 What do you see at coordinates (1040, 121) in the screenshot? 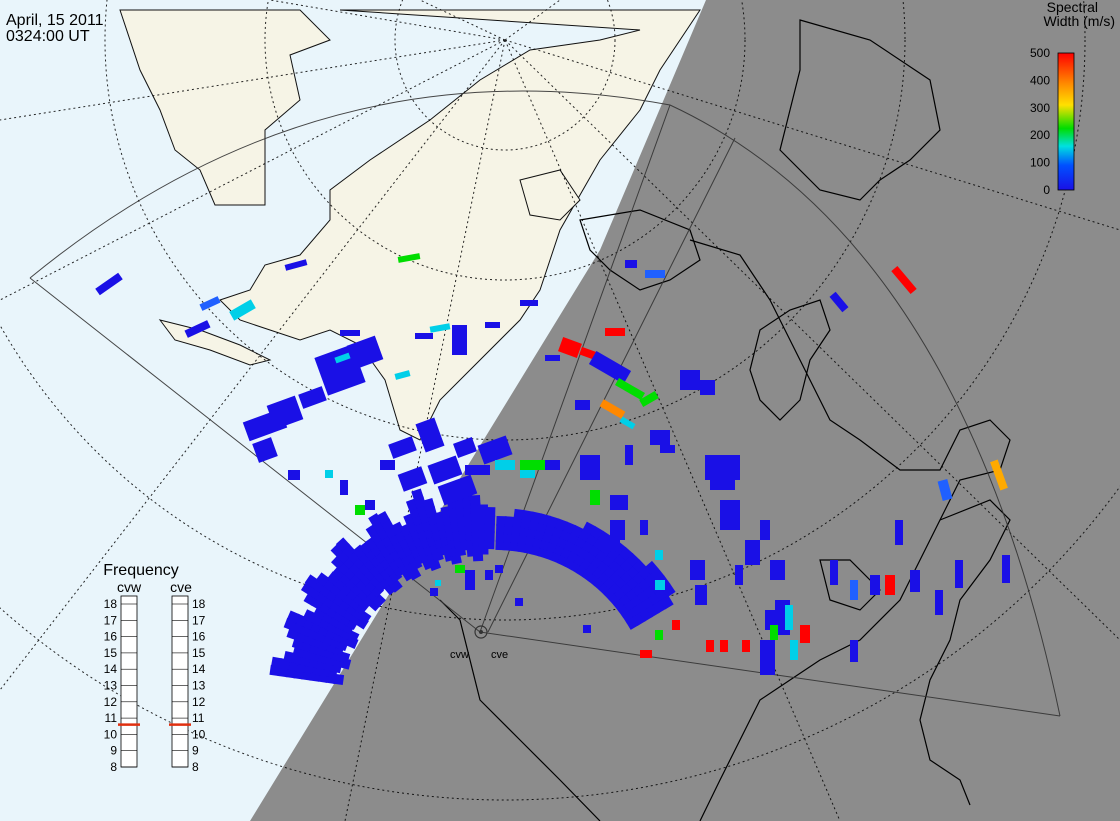
I see `colorbar-ticks: 500 400 300 200 100 0` at bounding box center [1040, 121].